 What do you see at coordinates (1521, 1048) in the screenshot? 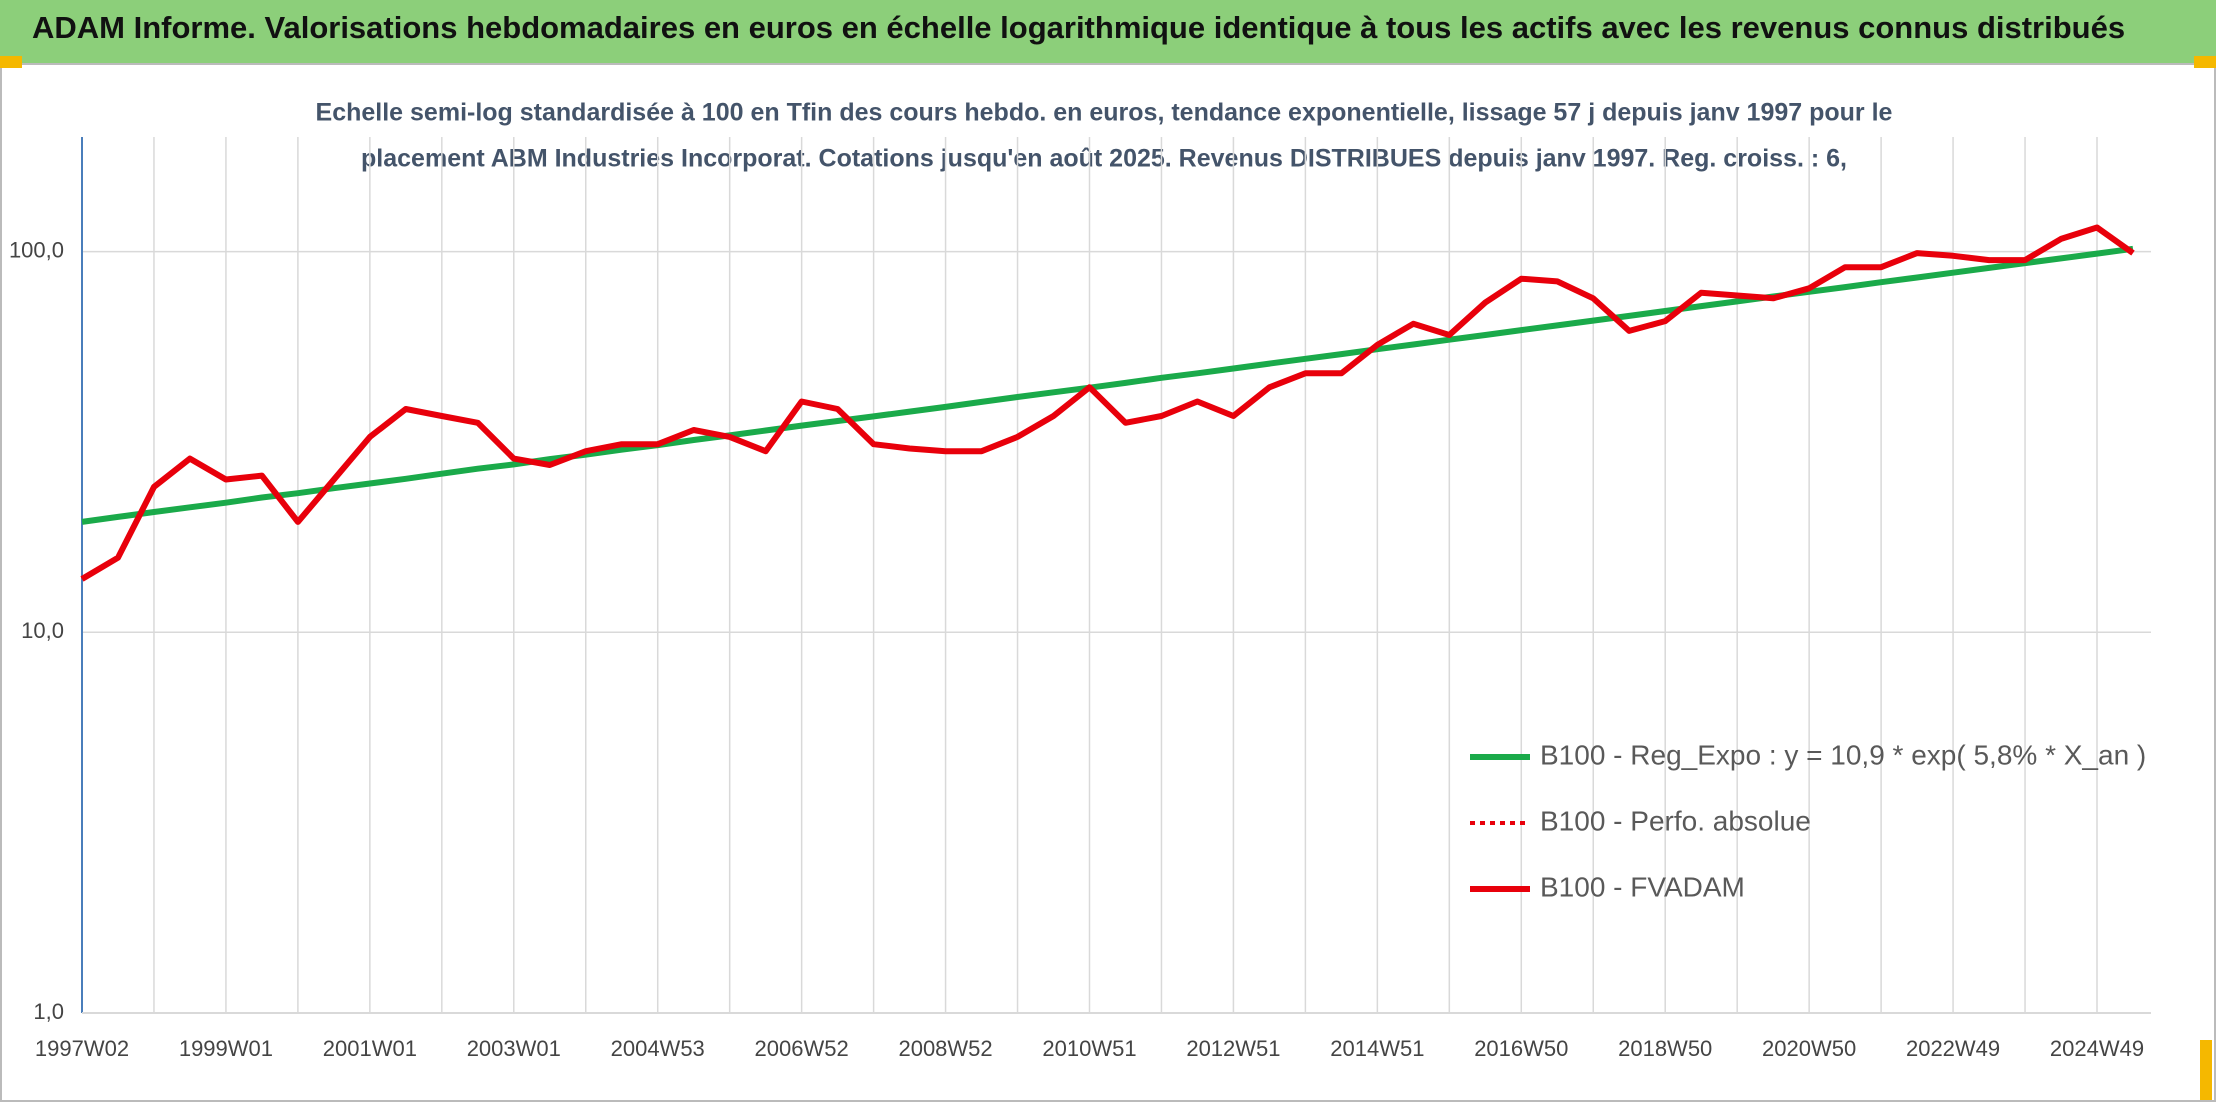
I see `x-tick-label: 2016W50` at bounding box center [1521, 1048].